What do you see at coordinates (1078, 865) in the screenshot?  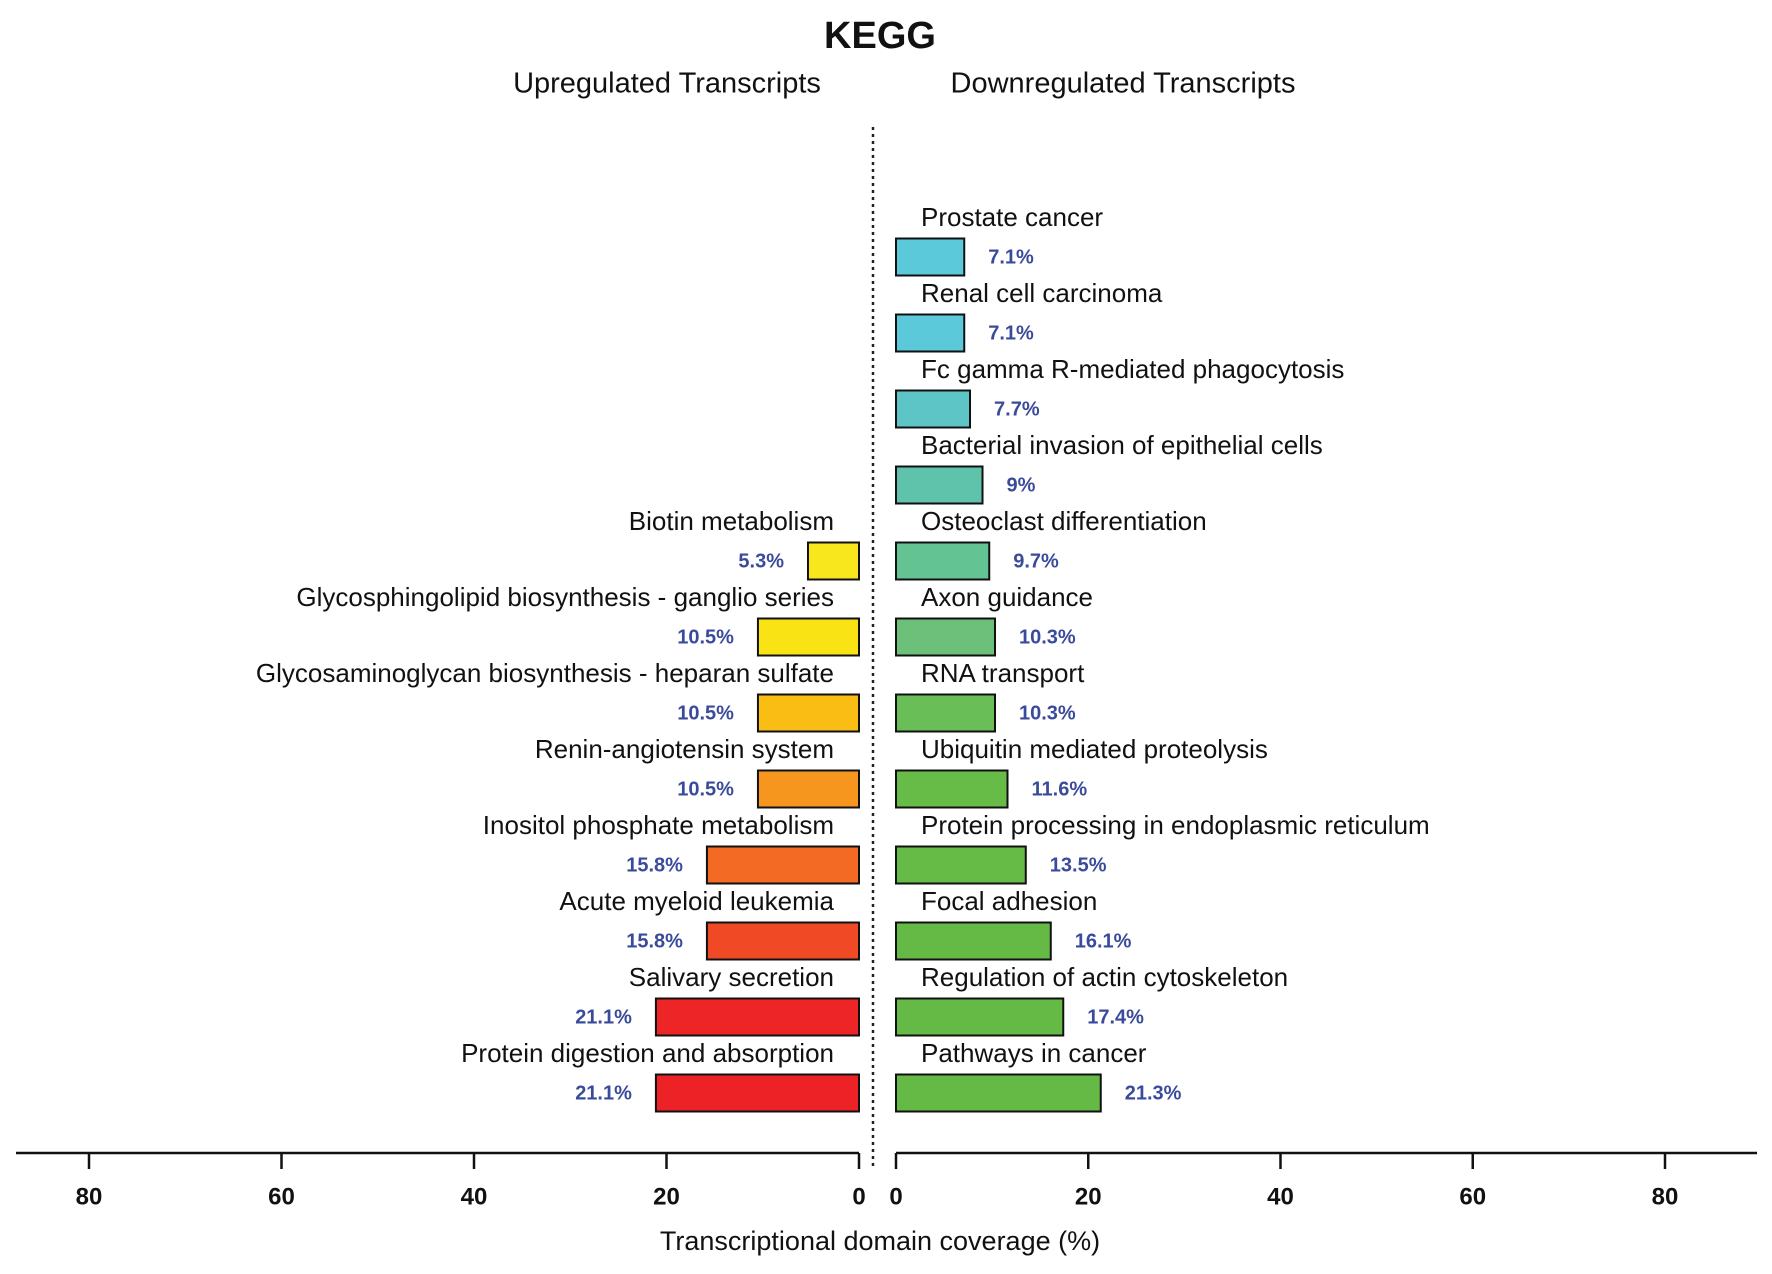 I see `value-label: 13.5%` at bounding box center [1078, 865].